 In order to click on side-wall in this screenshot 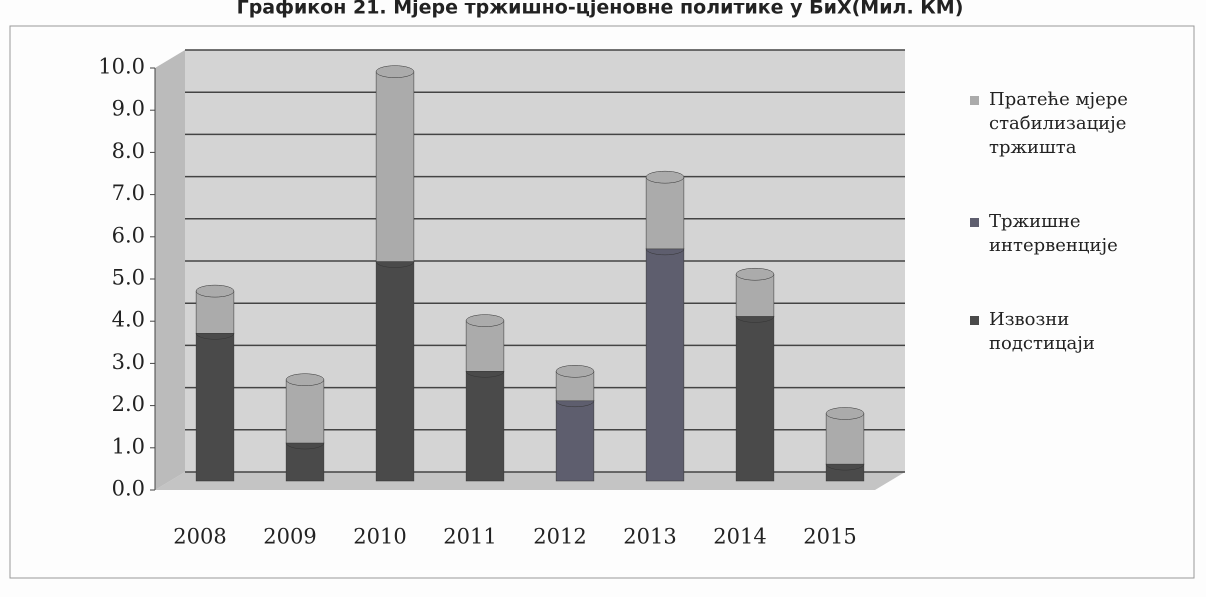, I will do `click(170, 270)`.